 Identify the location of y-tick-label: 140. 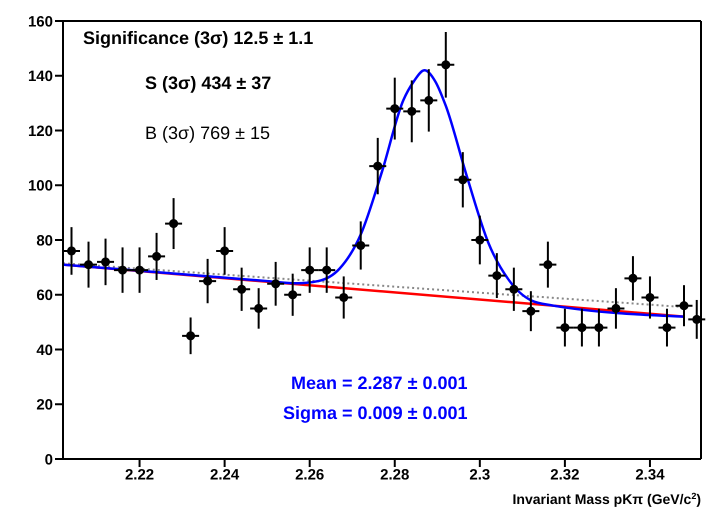
(40, 77).